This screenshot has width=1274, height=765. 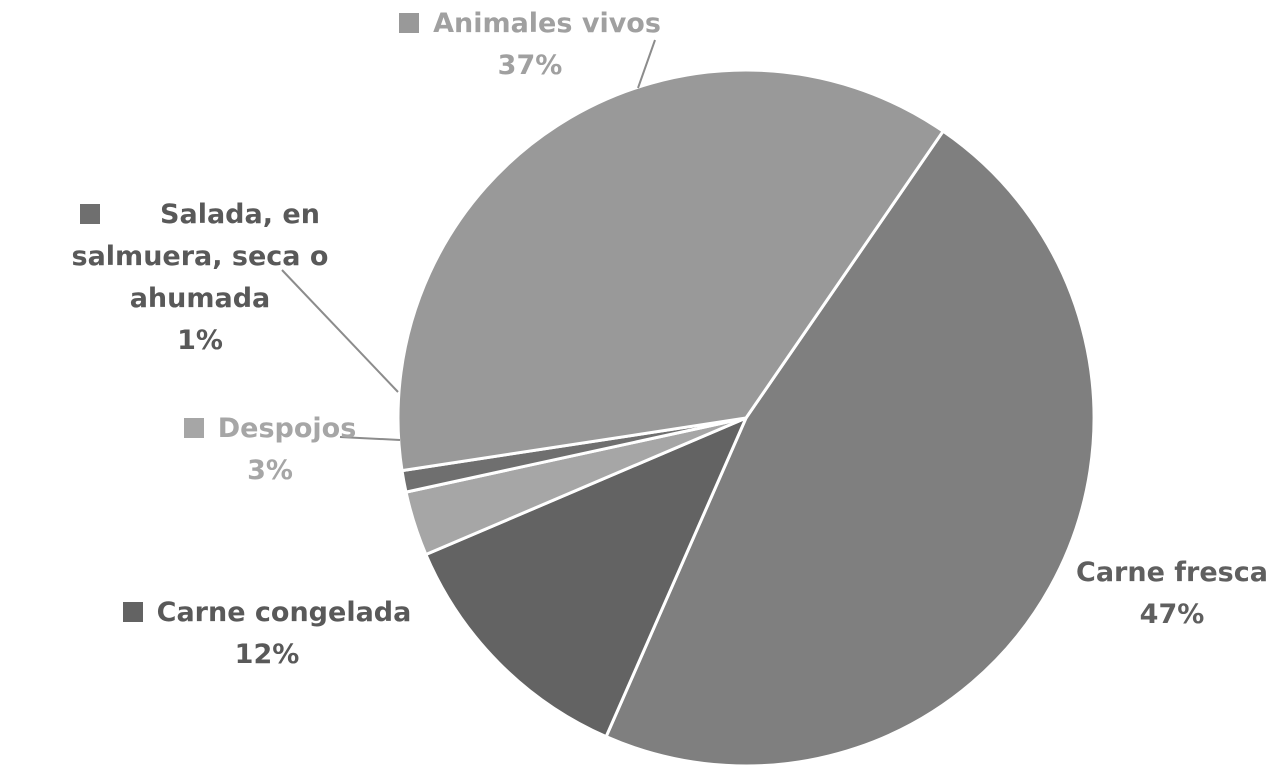 What do you see at coordinates (270, 470) in the screenshot?
I see `slice-percent: 3%` at bounding box center [270, 470].